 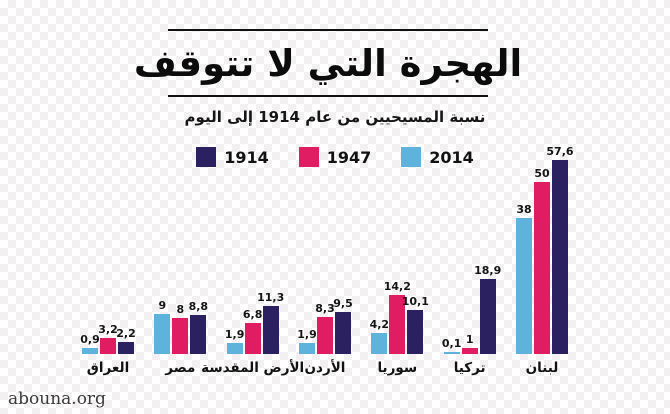 I want to click on bar-value-label: 18,9, so click(x=488, y=270).